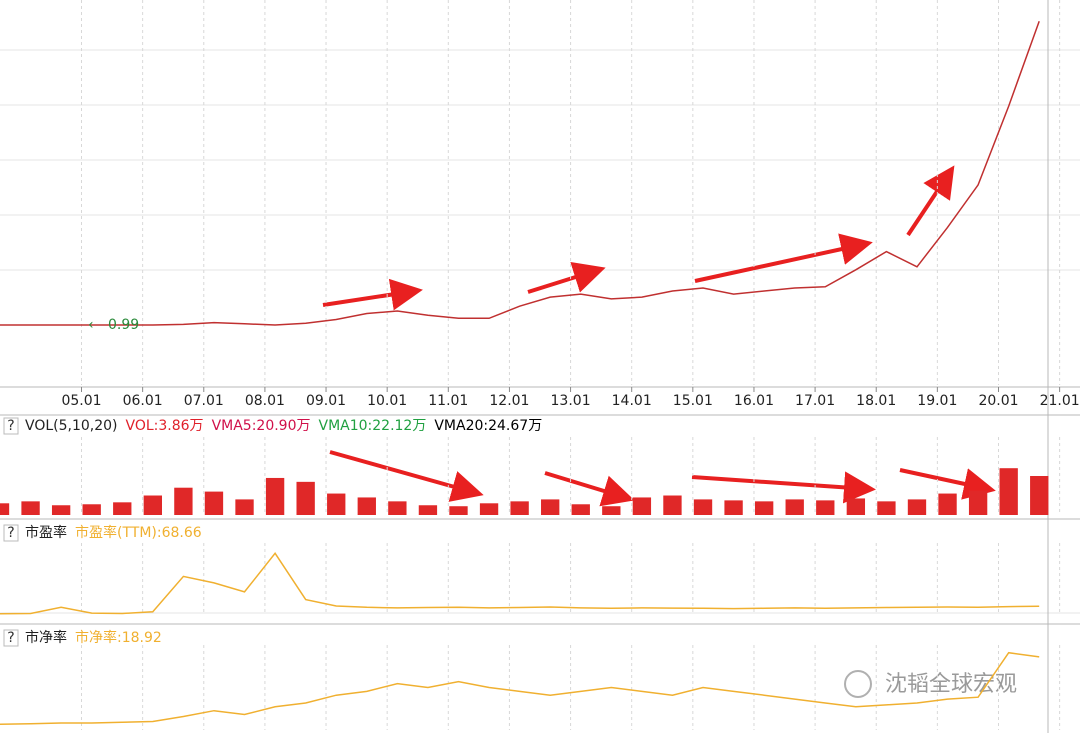  I want to click on readout: VMA5:20.90万, so click(261, 426).